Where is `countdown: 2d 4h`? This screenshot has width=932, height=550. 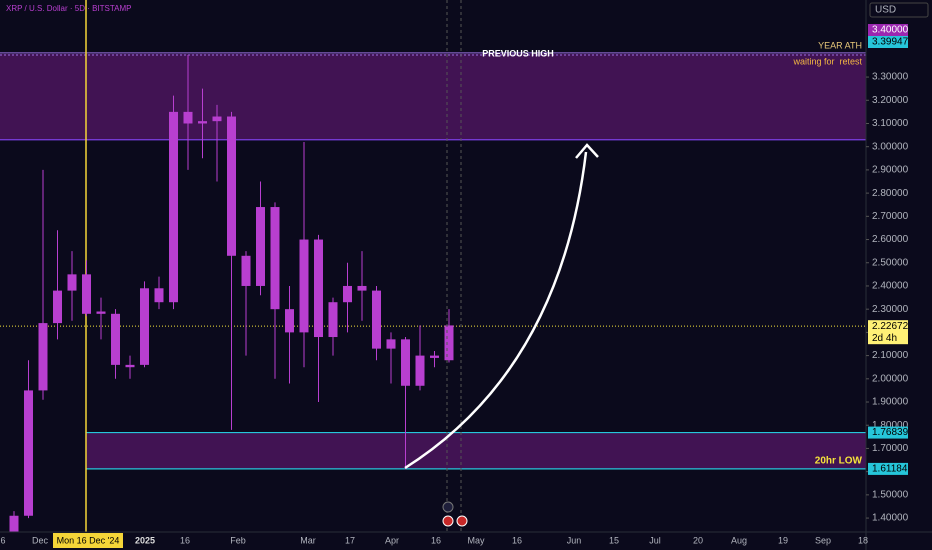
countdown: 2d 4h is located at coordinates (884, 338).